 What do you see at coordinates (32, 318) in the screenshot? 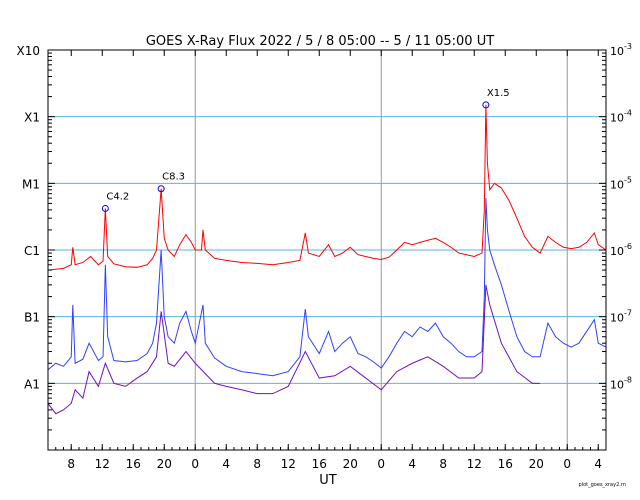
I see `left-axis-label: B1` at bounding box center [32, 318].